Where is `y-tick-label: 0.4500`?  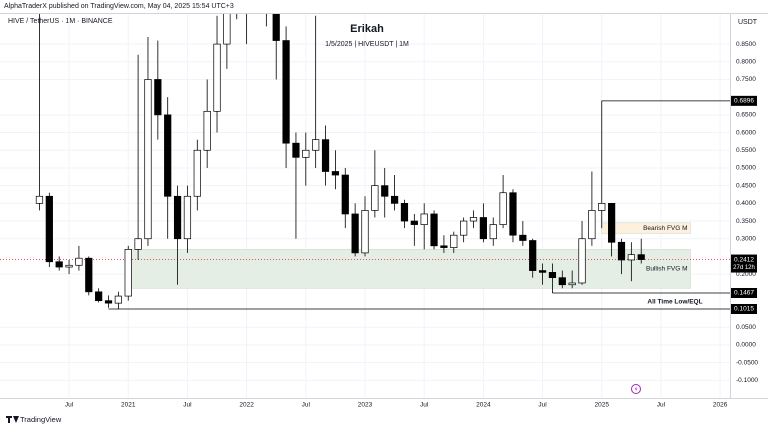 y-tick-label: 0.4500 is located at coordinates (746, 185).